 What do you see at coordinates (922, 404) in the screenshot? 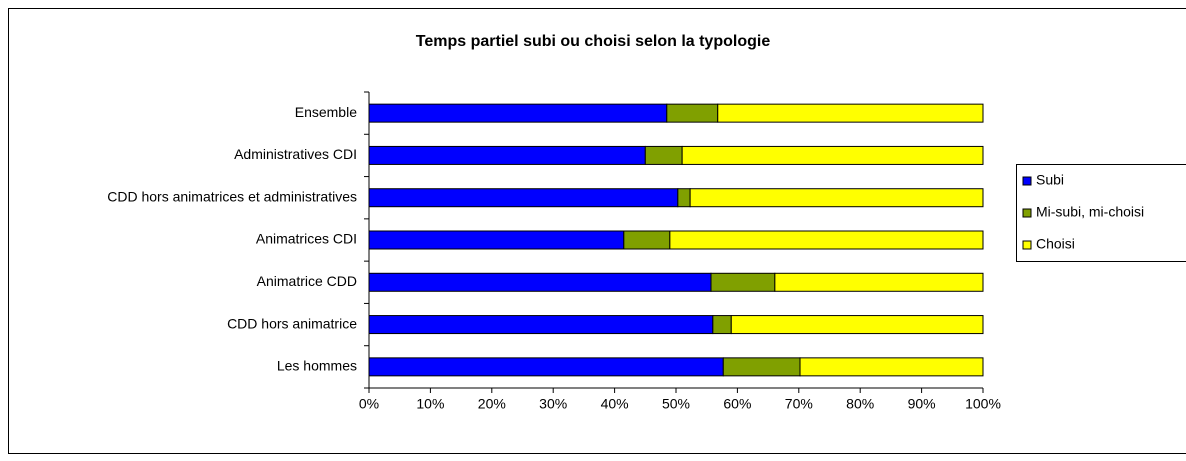
I see `x-tick-label: 90%` at bounding box center [922, 404].